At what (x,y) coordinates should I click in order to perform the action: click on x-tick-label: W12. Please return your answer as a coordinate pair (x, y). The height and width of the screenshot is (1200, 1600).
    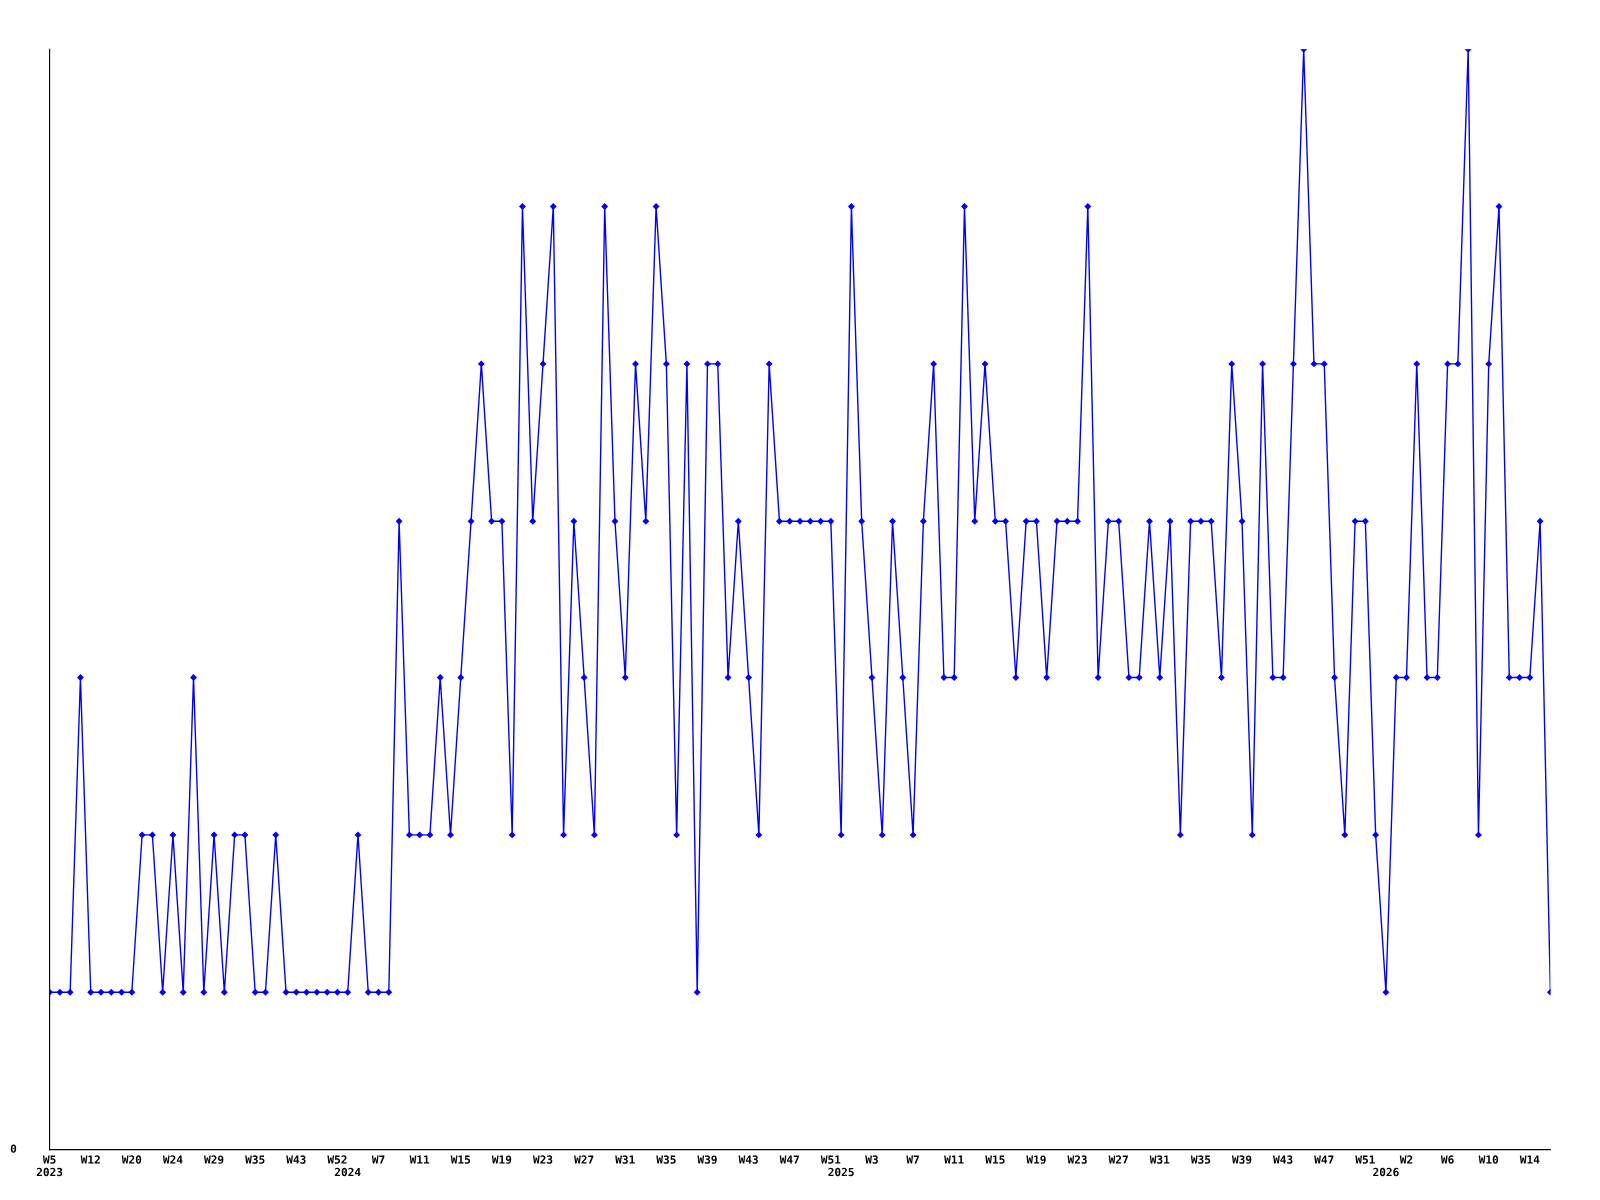
    Looking at the image, I should click on (90, 1159).